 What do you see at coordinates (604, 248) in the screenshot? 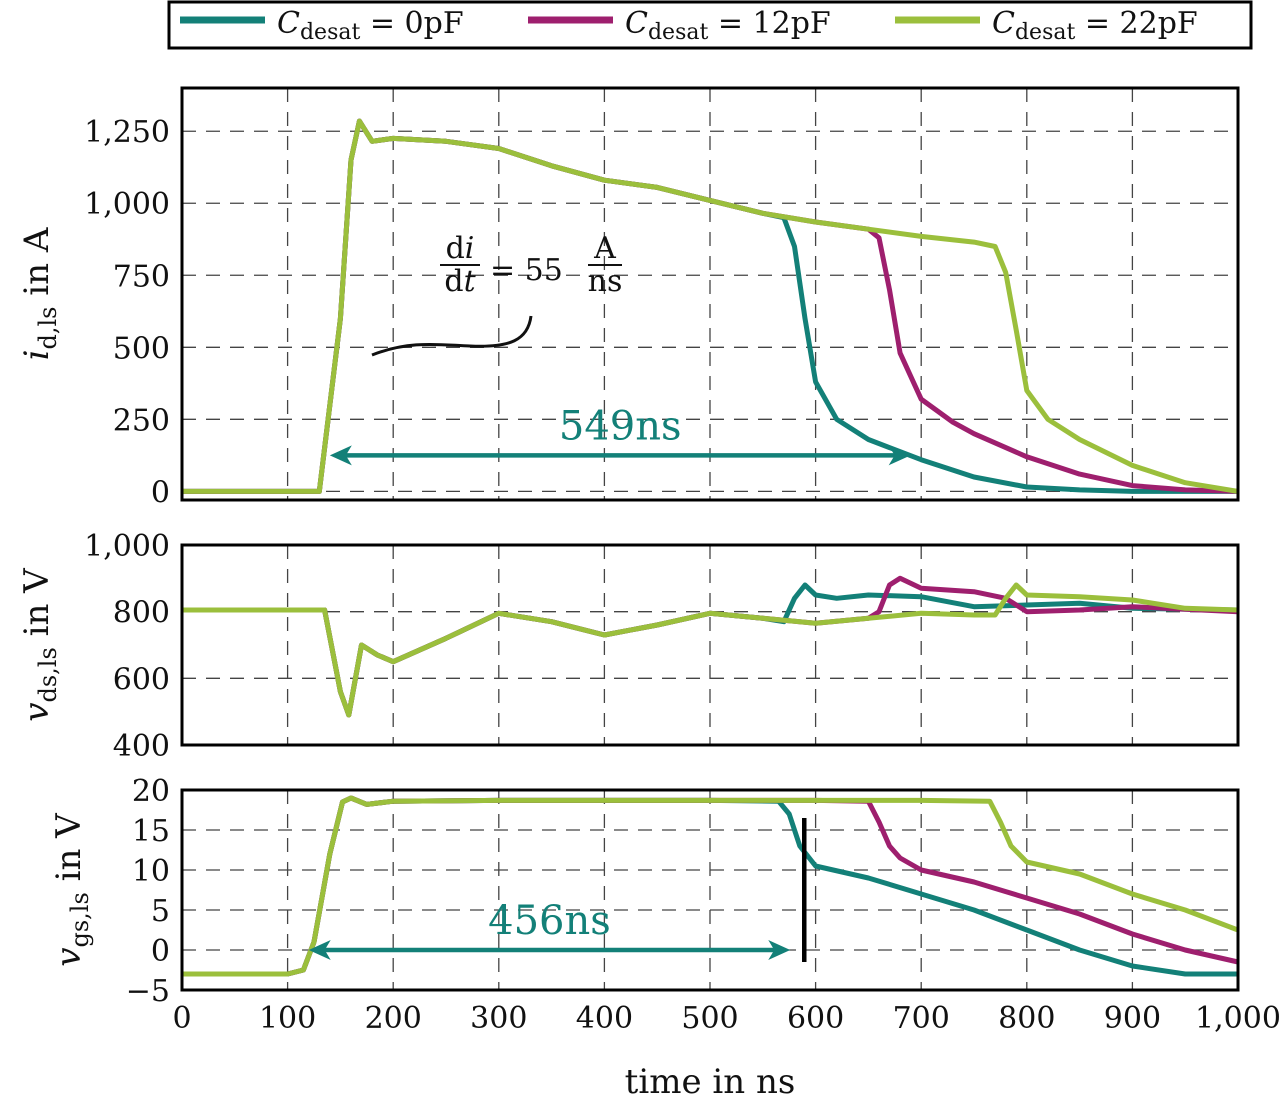
I see `slope-unit-numerator: A` at bounding box center [604, 248].